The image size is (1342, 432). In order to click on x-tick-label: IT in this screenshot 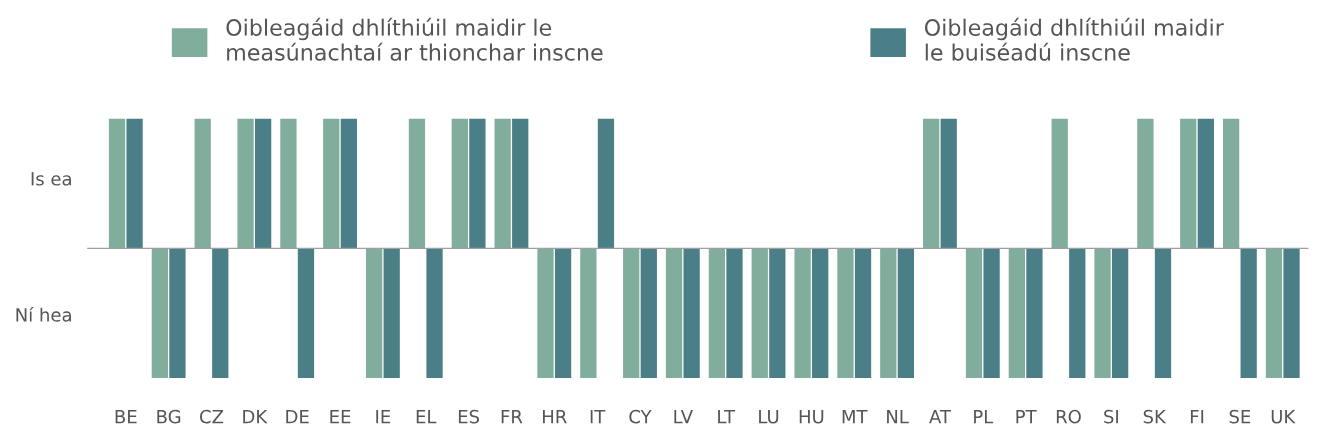, I will do `click(598, 417)`.